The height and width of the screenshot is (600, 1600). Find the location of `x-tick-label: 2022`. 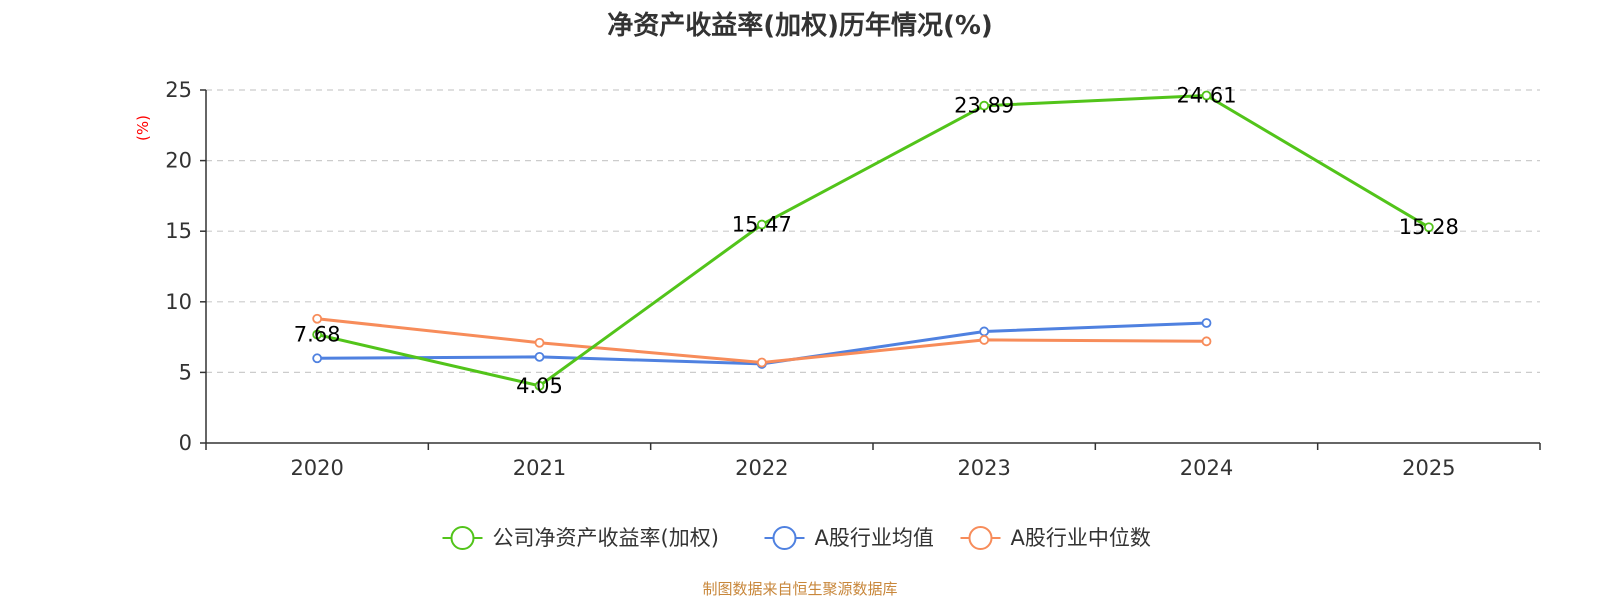

x-tick-label: 2022 is located at coordinates (761, 468).